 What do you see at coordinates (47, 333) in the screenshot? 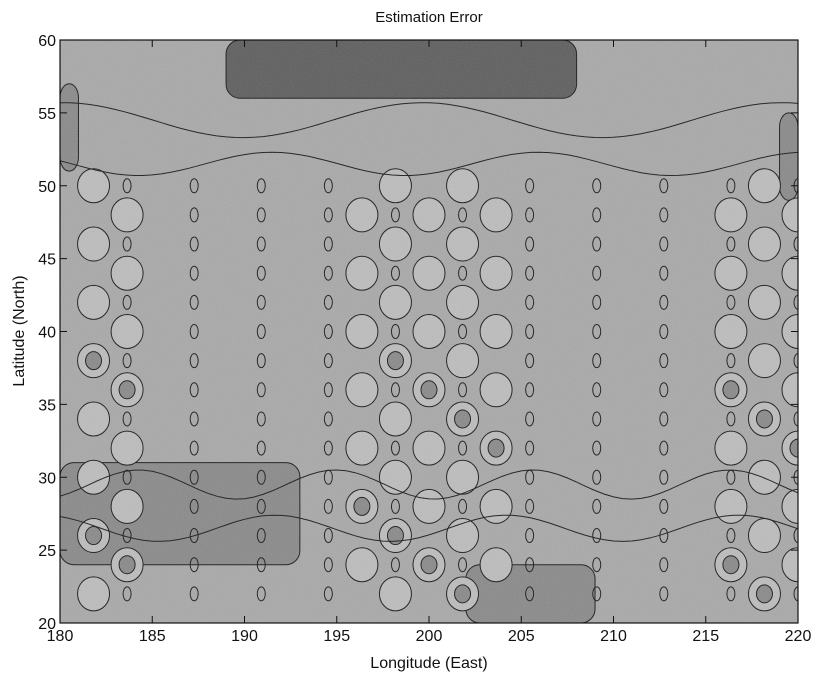
I see `y-tick-label: 40` at bounding box center [47, 333].